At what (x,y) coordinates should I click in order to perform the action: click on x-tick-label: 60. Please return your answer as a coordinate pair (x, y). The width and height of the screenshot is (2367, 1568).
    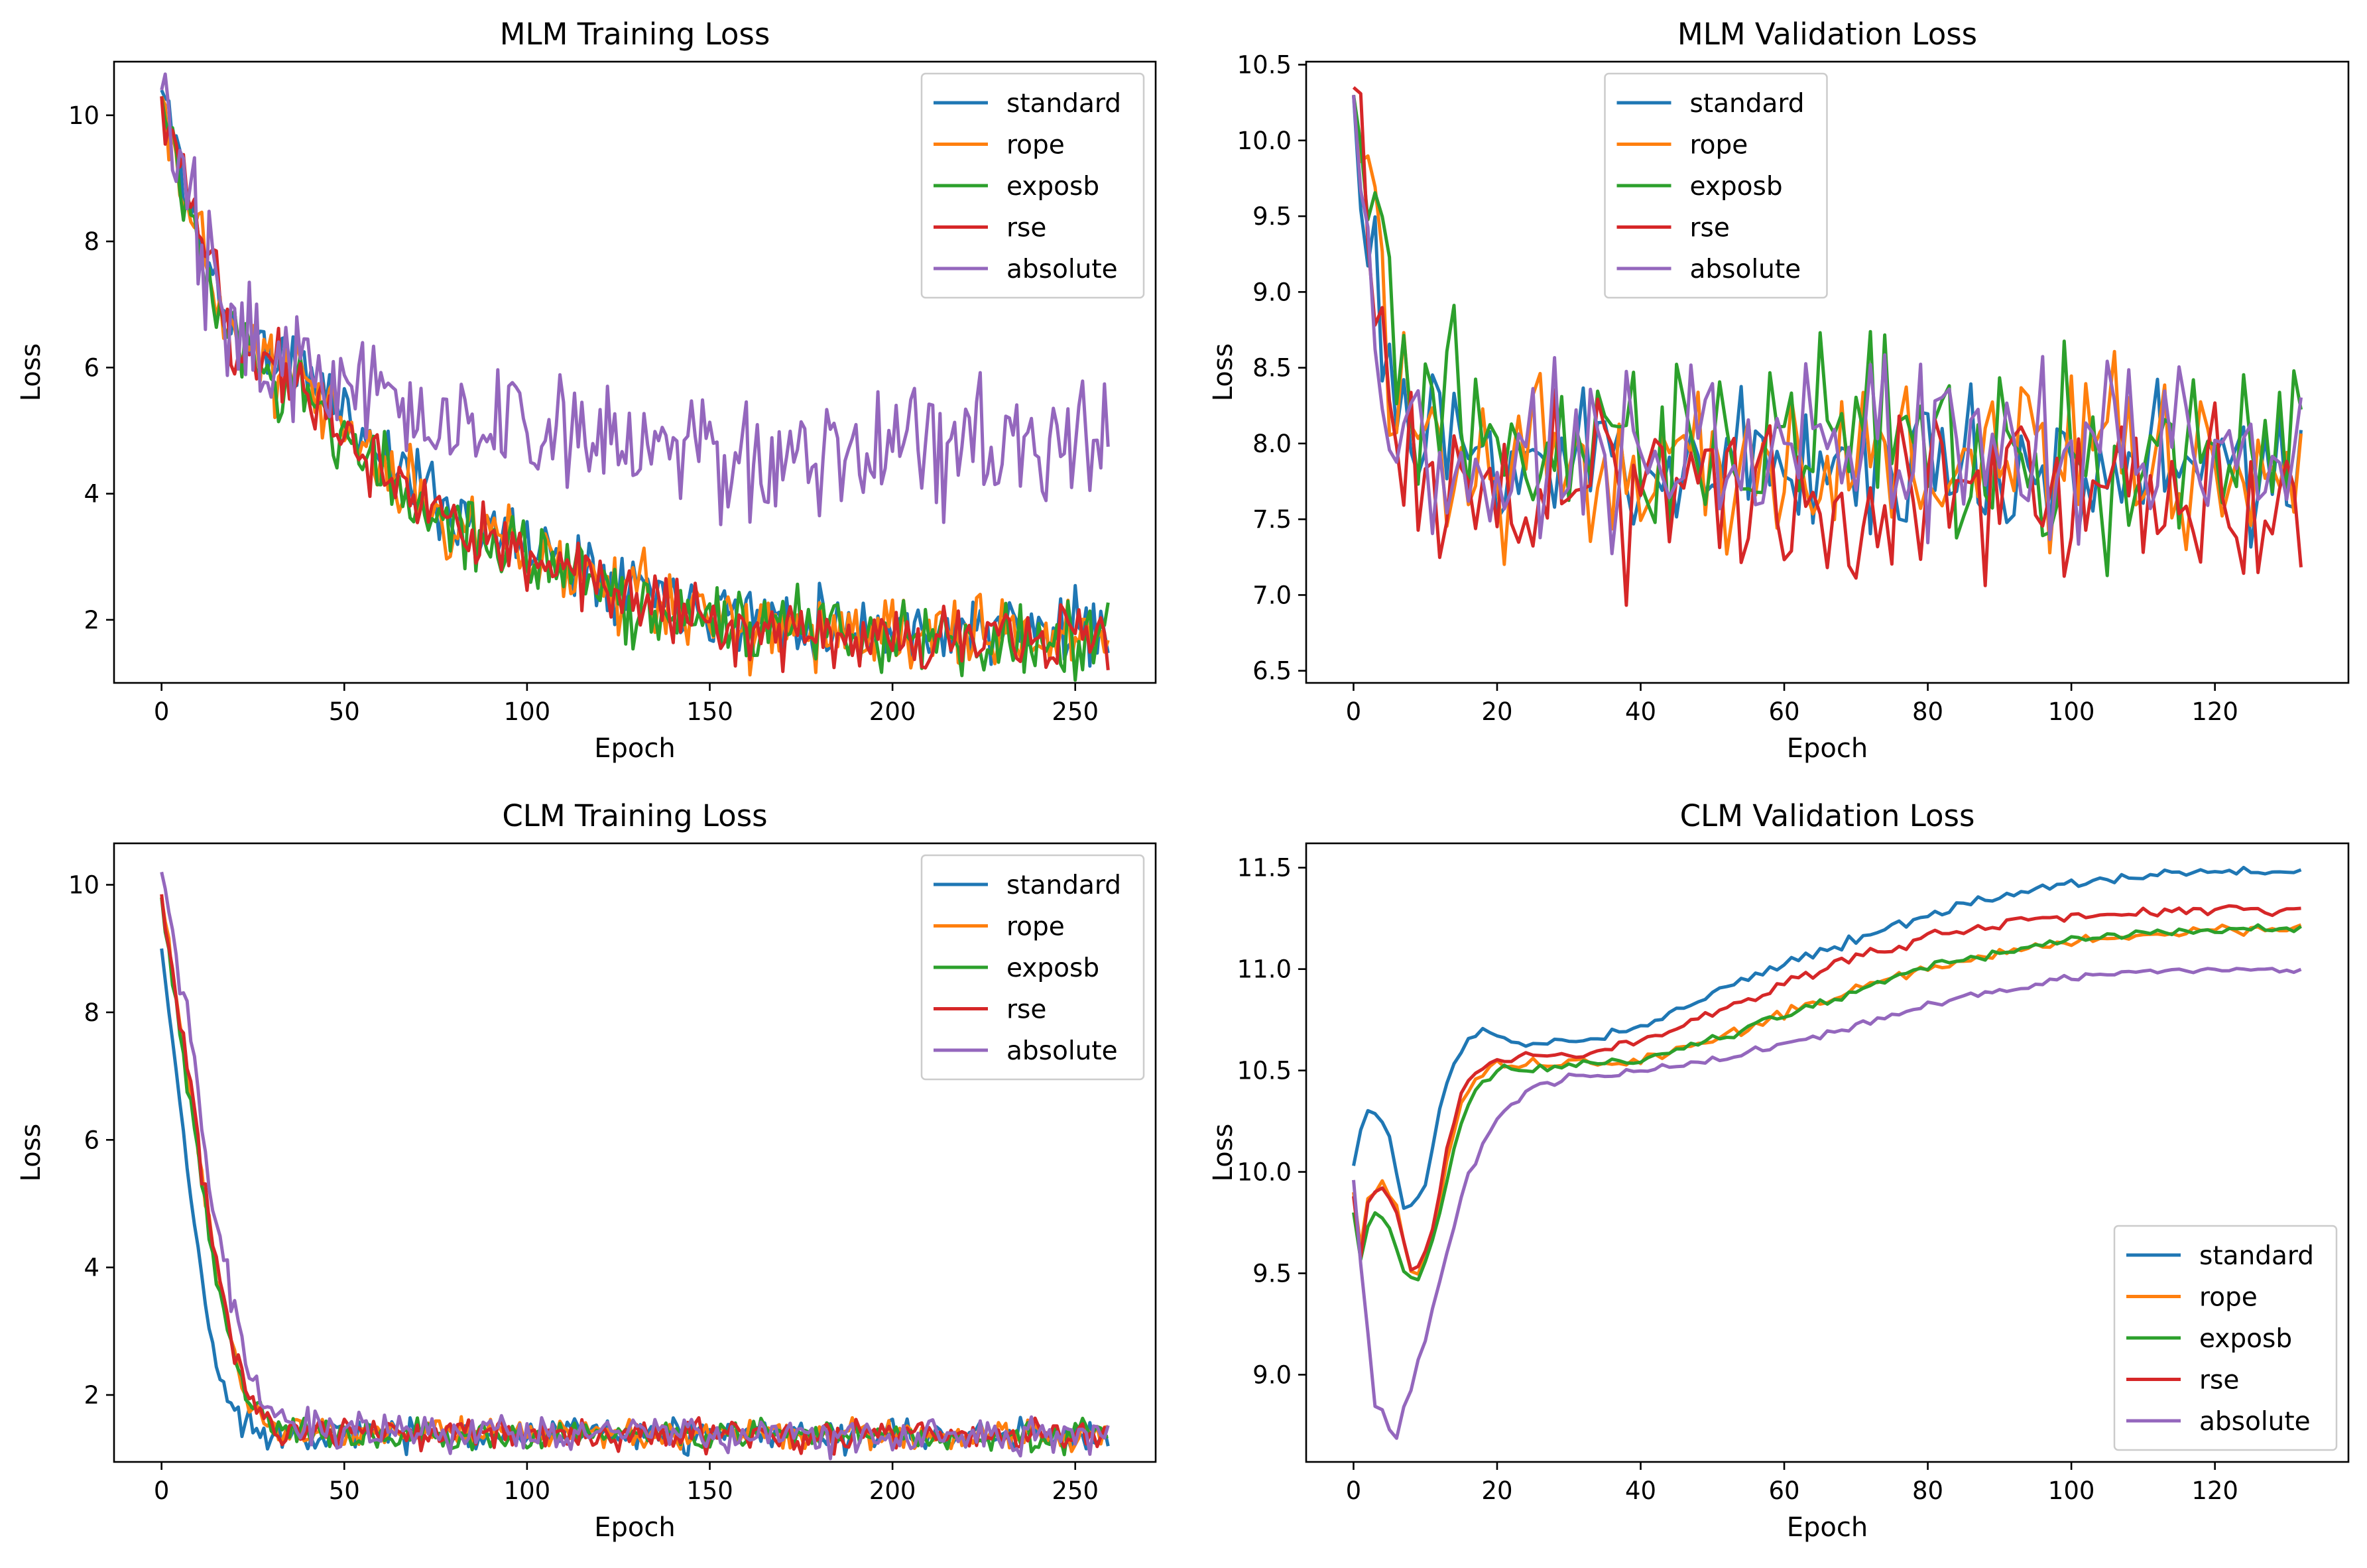
    Looking at the image, I should click on (1783, 711).